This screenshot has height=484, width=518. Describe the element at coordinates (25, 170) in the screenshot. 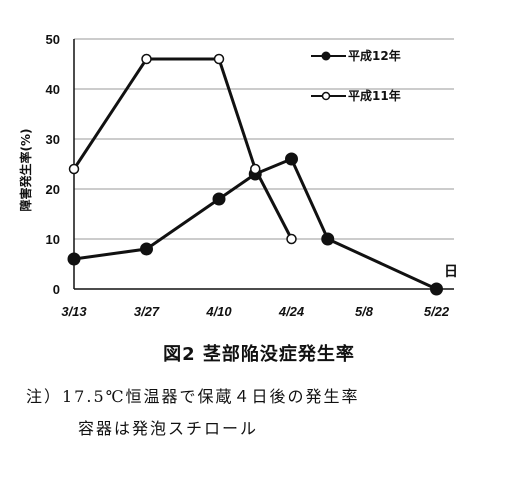

I see `y-axis-label: 障害発生率(%)` at that location.